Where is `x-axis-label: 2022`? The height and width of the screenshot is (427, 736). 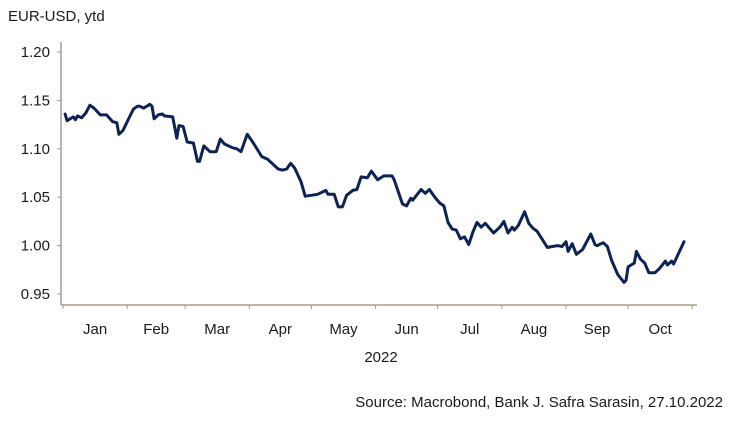
x-axis-label: 2022 is located at coordinates (380, 357).